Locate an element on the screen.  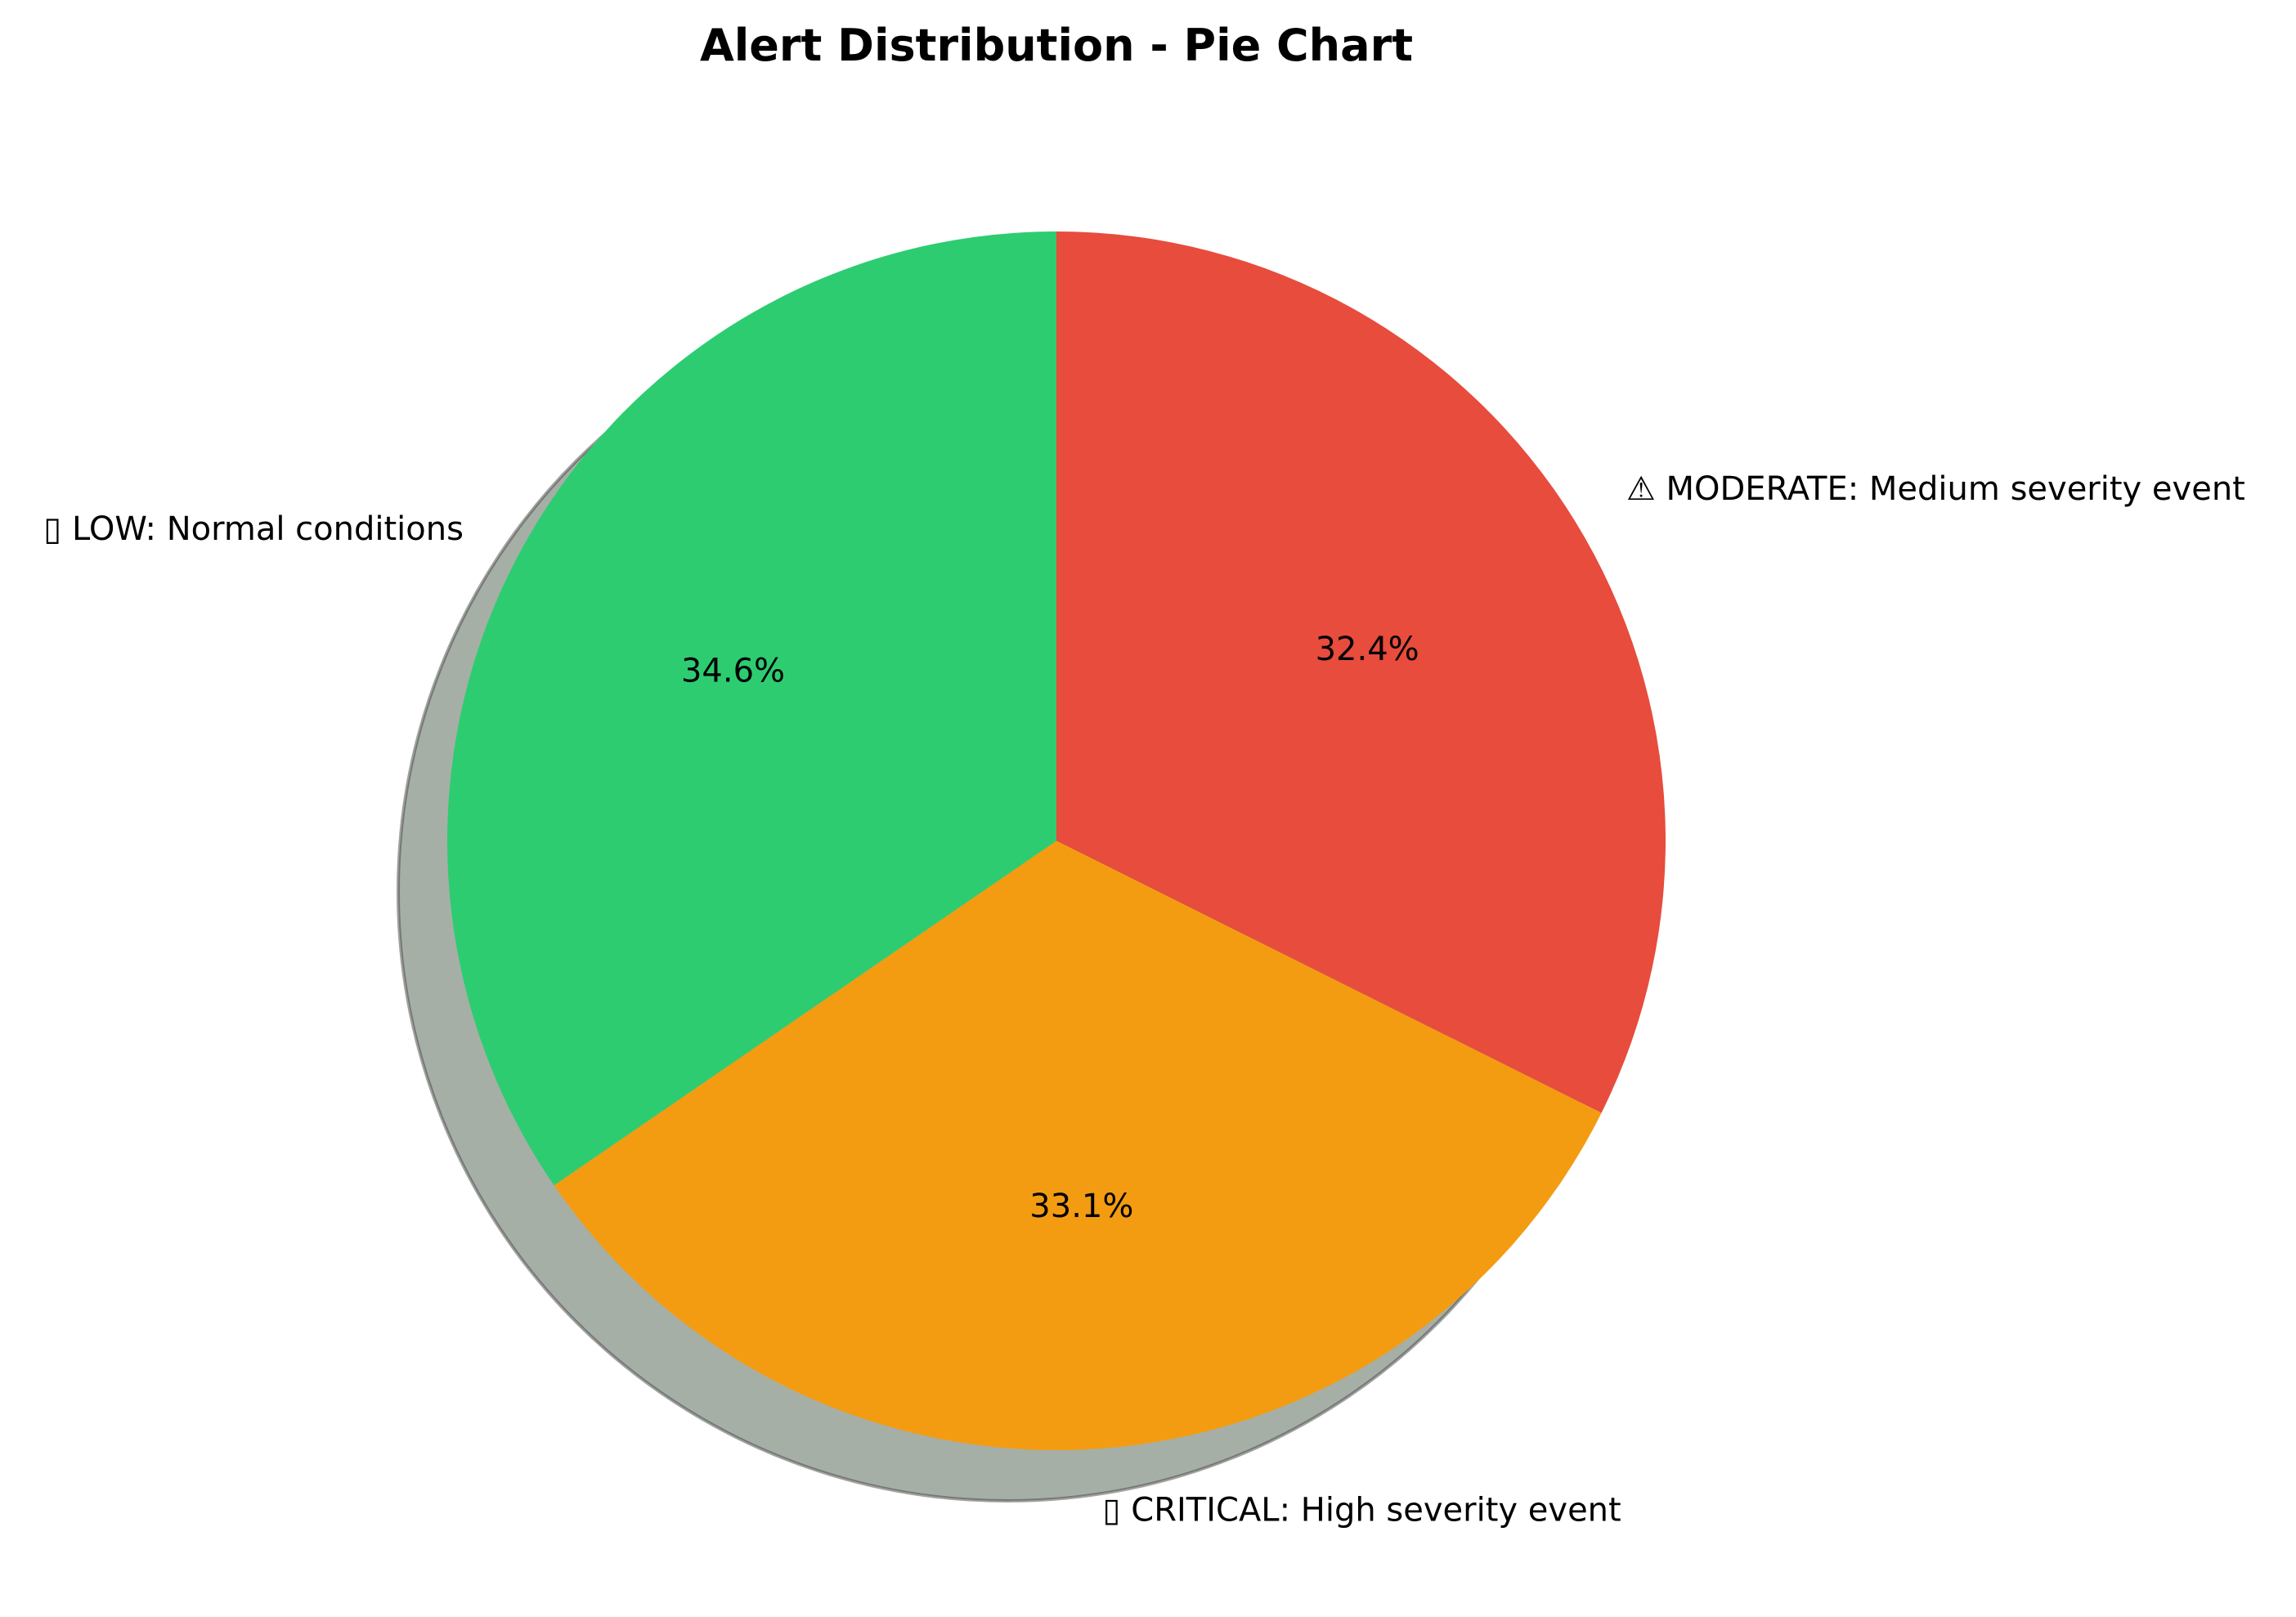
chart-title: Alert Distribution - Pie Chart is located at coordinates (1056, 45).